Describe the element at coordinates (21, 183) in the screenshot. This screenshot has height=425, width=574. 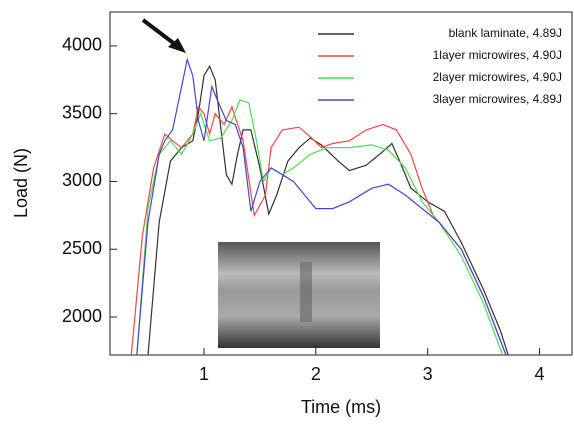
I see `y-axis-label: Load (N)` at that location.